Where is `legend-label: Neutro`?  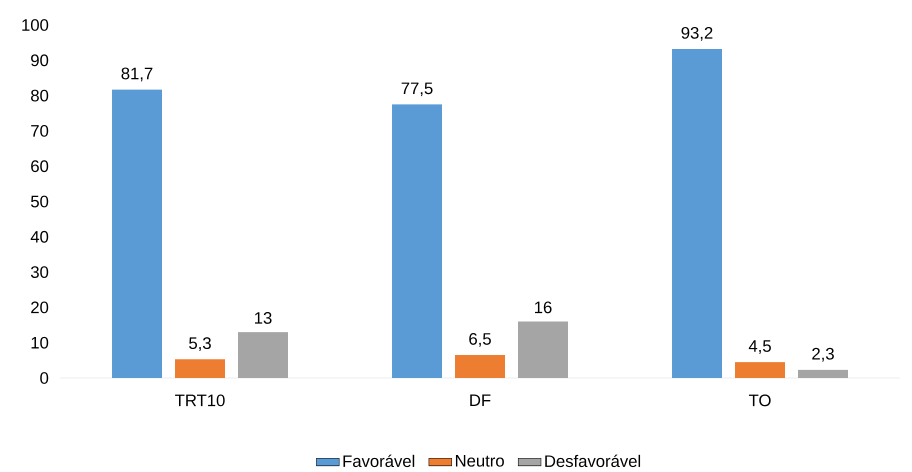
legend-label: Neutro is located at coordinates (480, 461).